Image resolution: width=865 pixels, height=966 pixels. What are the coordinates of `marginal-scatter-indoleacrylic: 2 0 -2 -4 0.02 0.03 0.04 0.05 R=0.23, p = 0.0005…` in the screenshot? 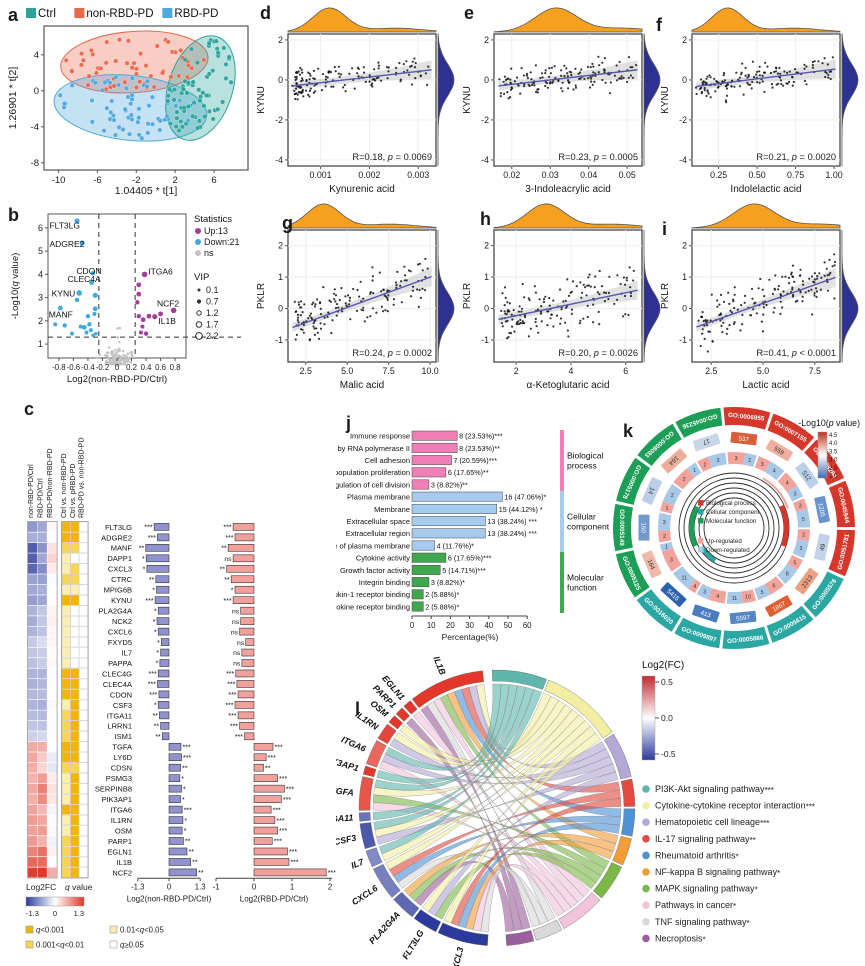 It's located at (560, 100).